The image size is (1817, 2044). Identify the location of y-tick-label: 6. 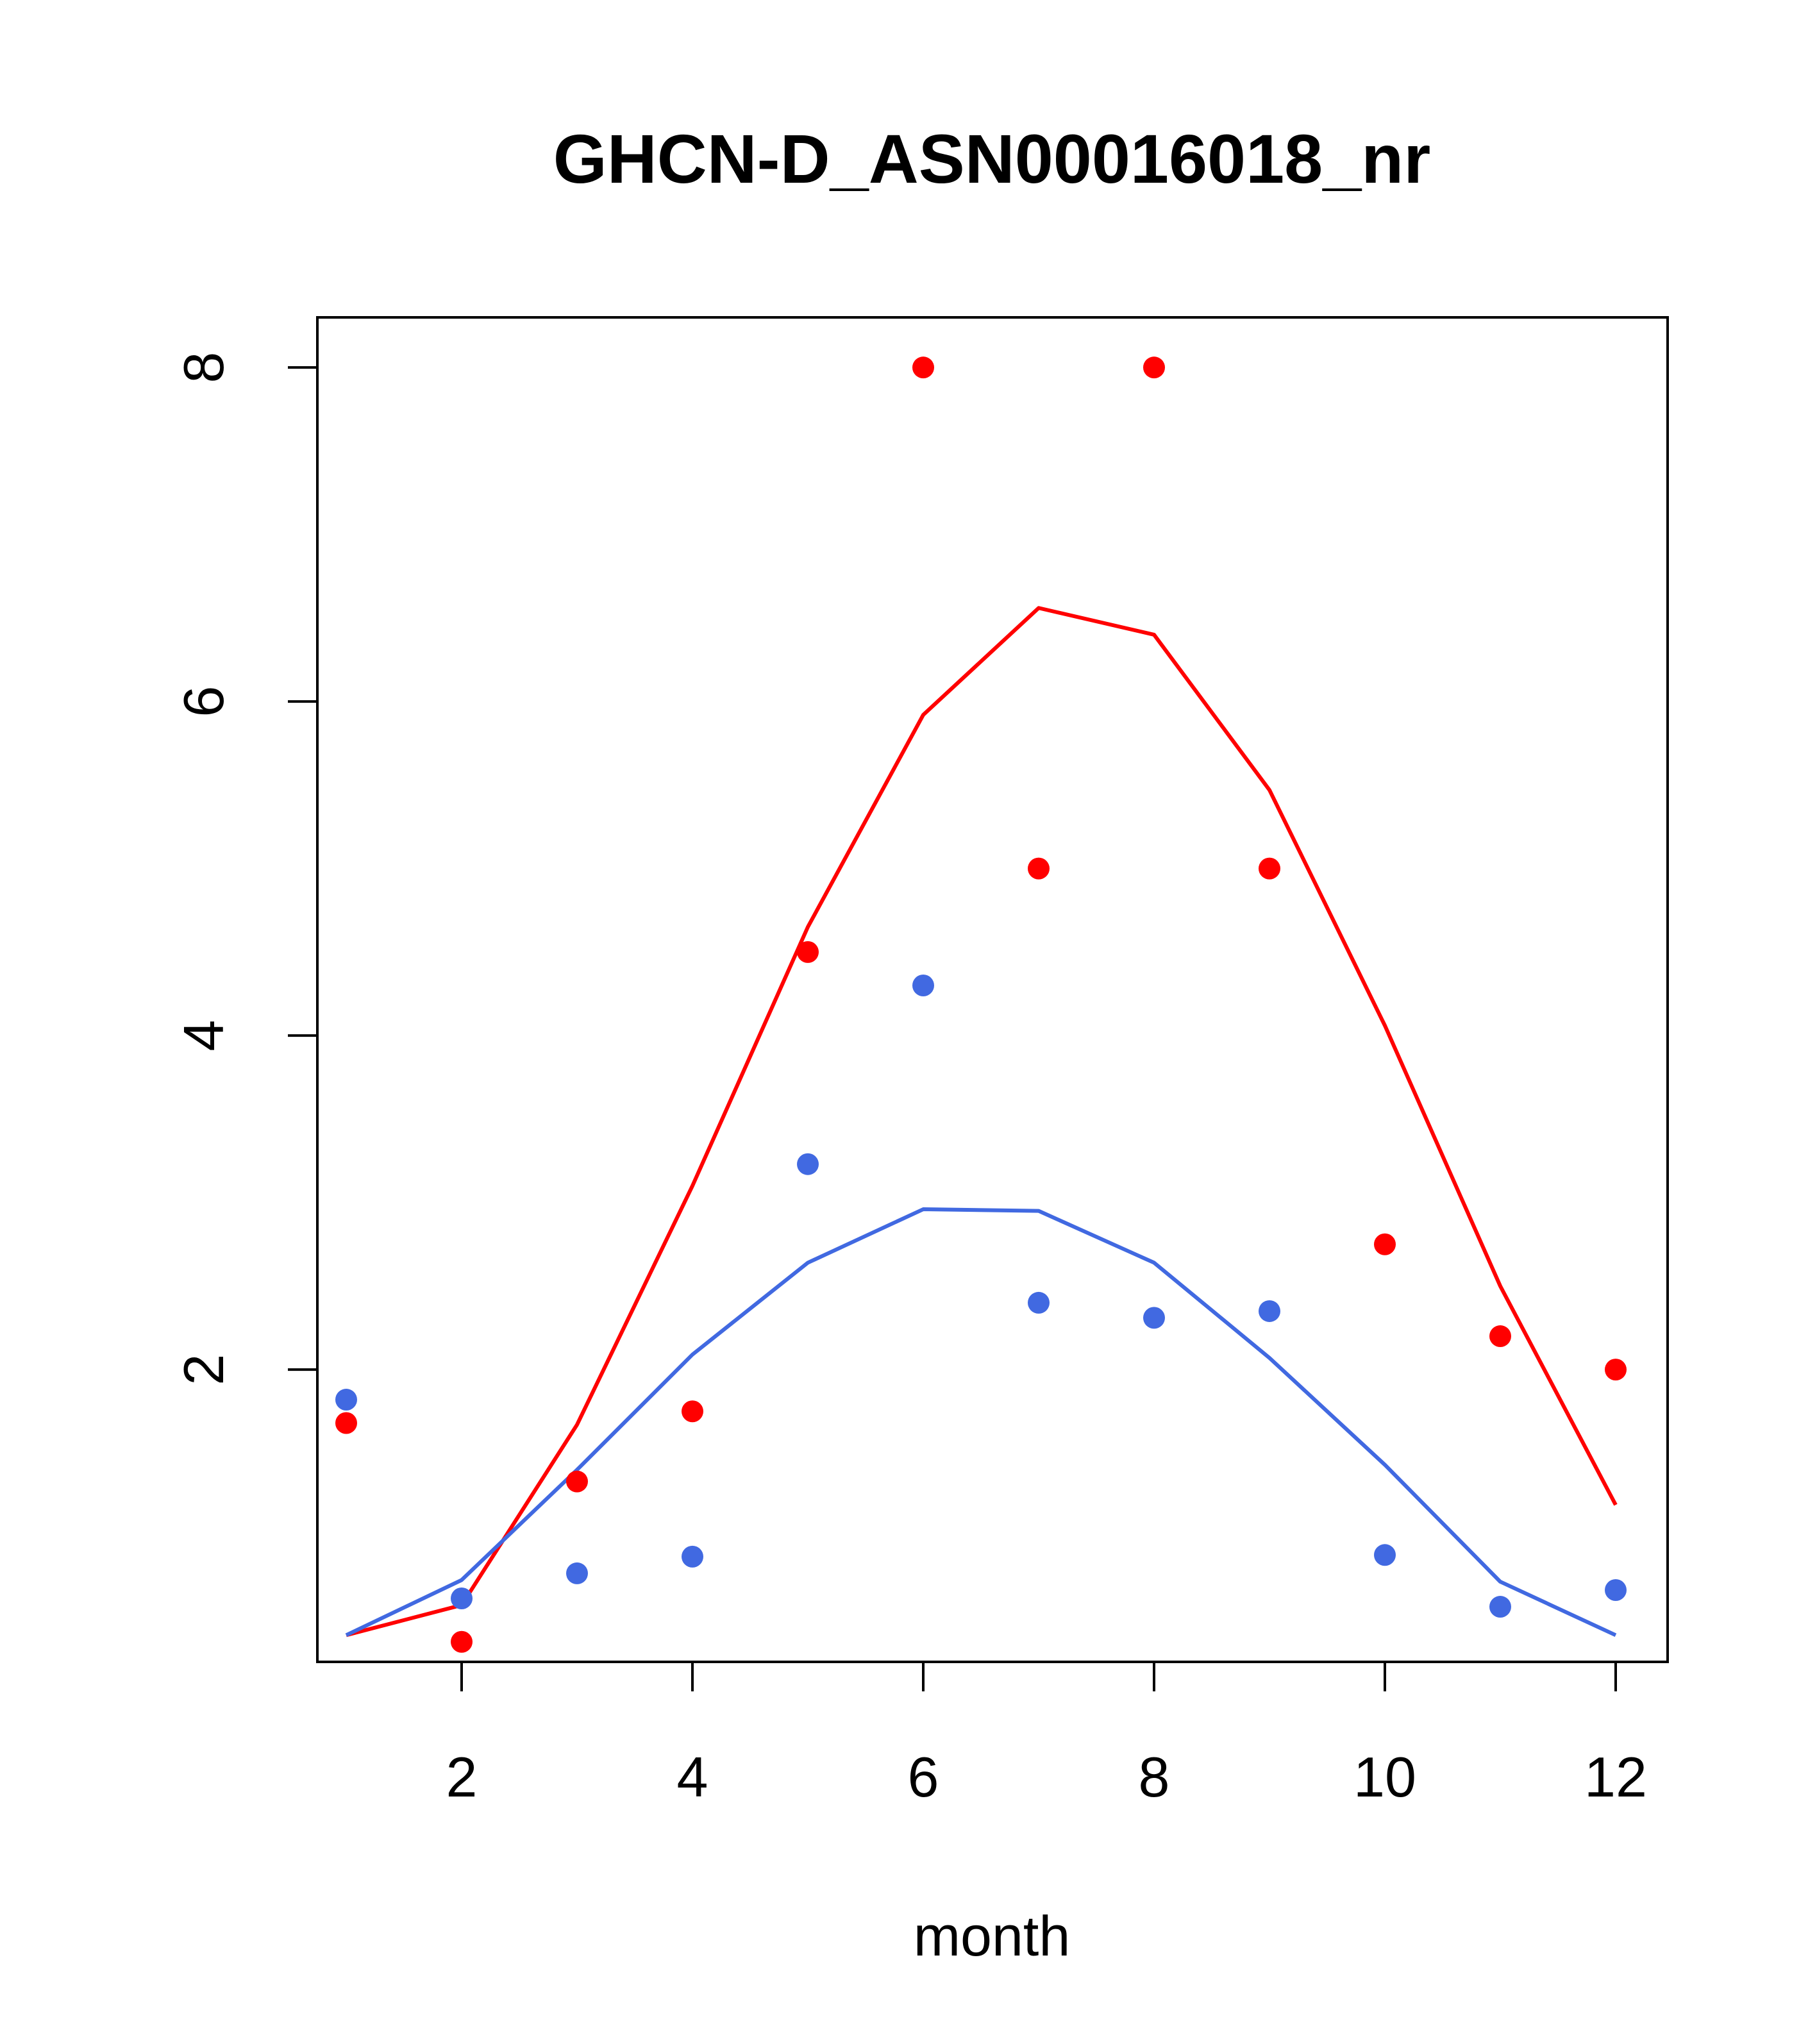
(204, 701).